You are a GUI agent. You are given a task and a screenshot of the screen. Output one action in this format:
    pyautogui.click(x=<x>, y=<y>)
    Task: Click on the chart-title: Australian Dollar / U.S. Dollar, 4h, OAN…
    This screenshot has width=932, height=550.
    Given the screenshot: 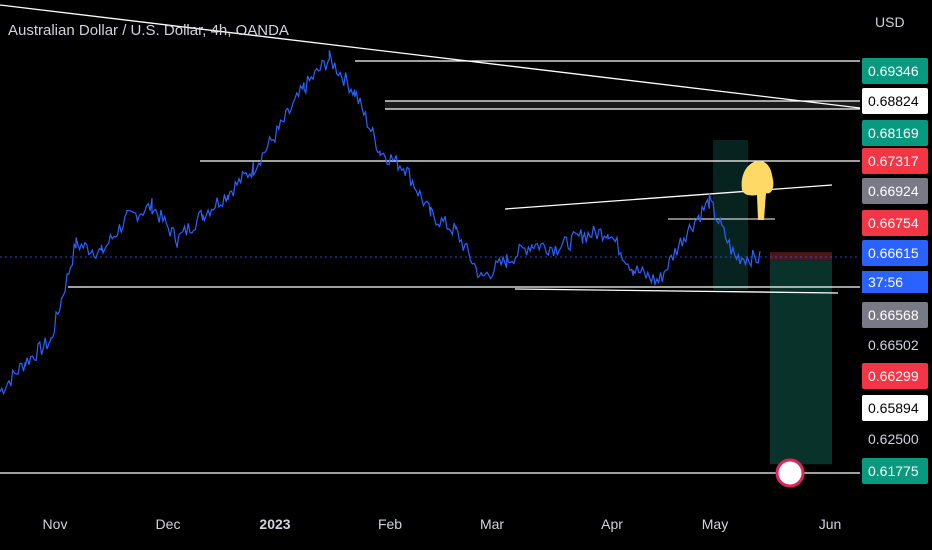 What is the action you would take?
    pyautogui.click(x=148, y=30)
    